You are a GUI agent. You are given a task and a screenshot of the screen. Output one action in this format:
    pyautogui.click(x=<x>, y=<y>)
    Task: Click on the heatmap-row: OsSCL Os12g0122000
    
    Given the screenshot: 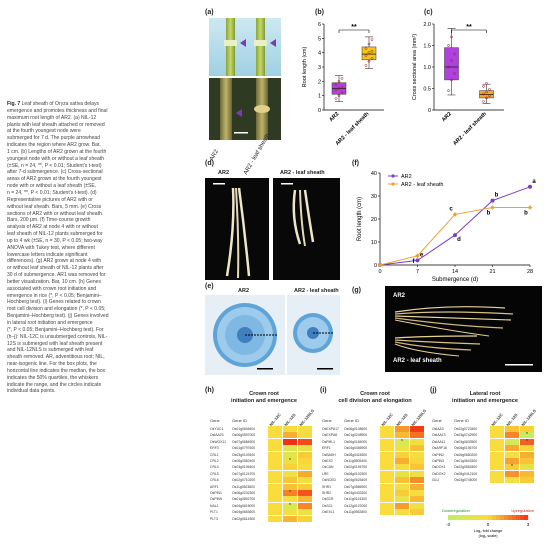 What is the action you would take?
    pyautogui.click(x=375, y=505)
    